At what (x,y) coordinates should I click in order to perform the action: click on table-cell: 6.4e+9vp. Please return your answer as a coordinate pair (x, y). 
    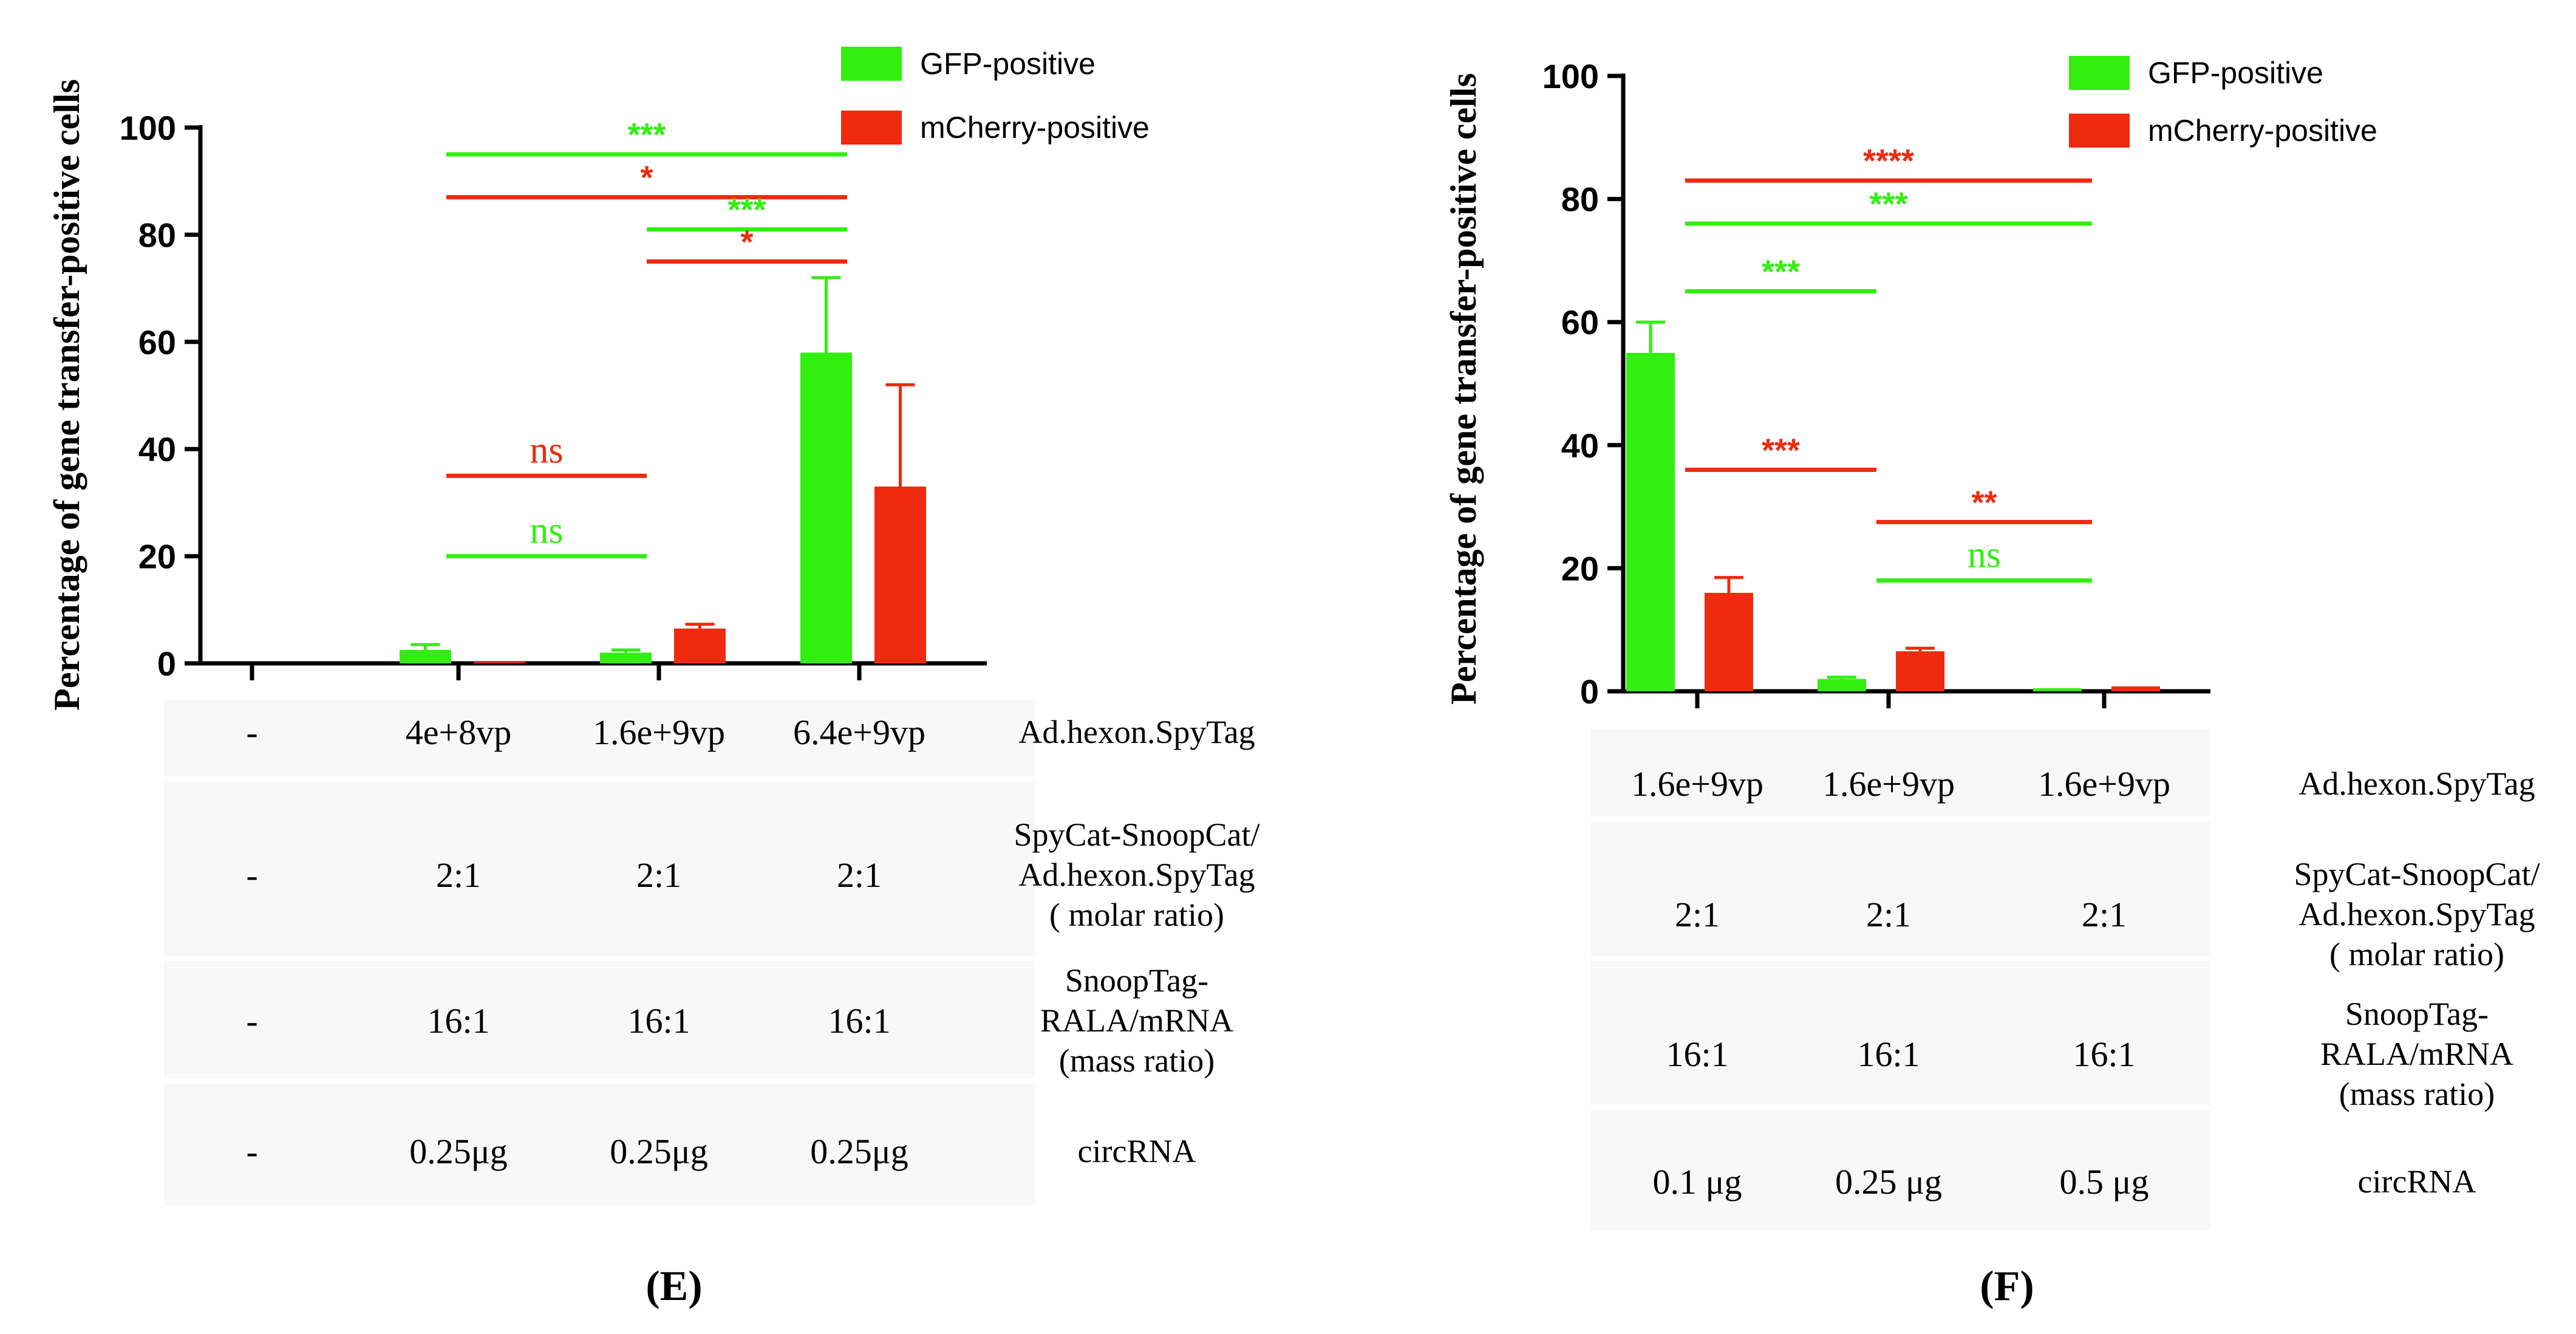
    Looking at the image, I should click on (859, 732).